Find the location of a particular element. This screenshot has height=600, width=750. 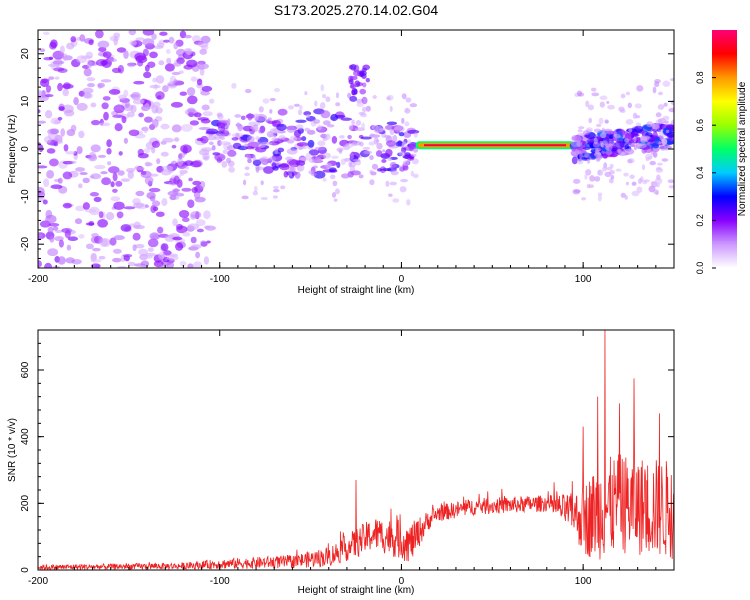

colorbar-ticks: 0.0 0.2 0.4 0.6 0.8 is located at coordinates (705, 172).